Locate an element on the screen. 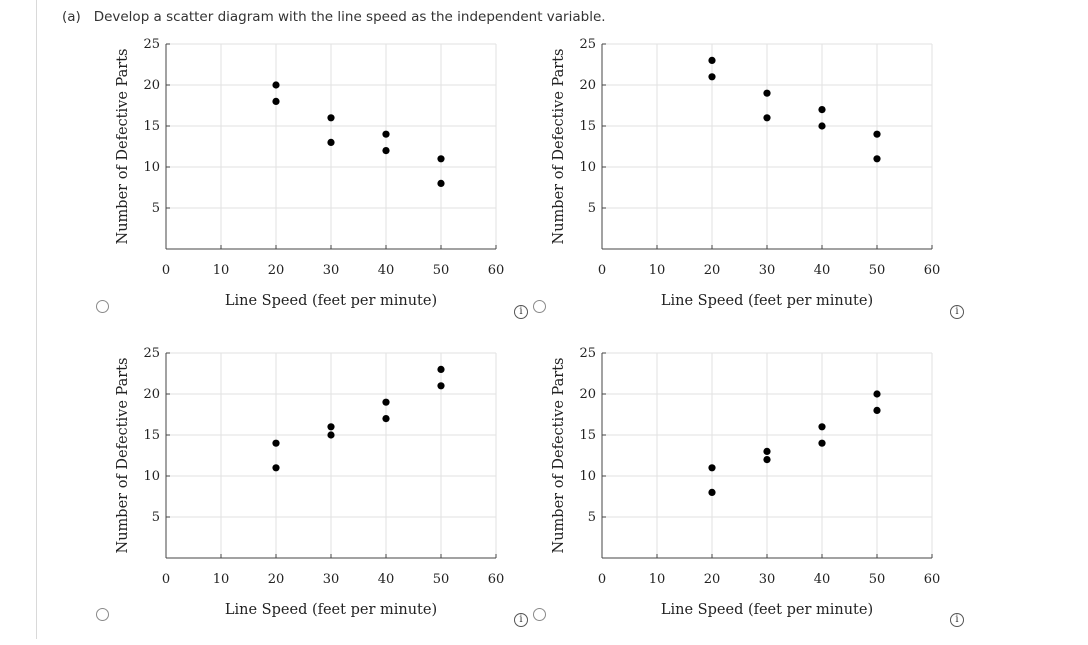 This screenshot has height=645, width=1088. info-icon-option-1: i is located at coordinates (521, 312).